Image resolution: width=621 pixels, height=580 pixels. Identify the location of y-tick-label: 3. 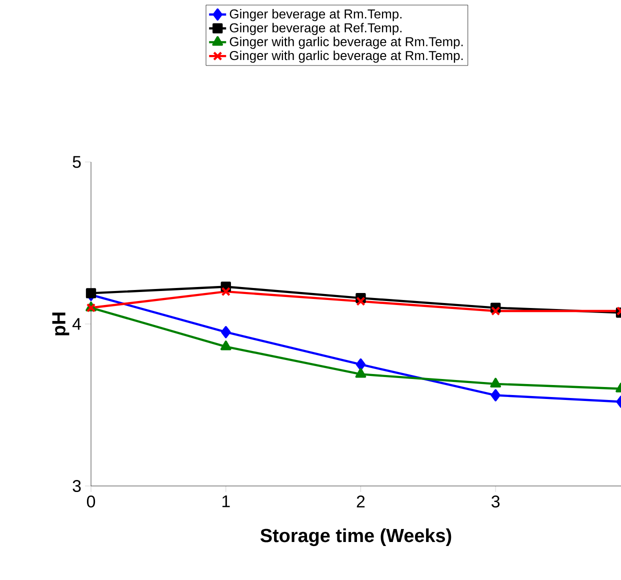
(76, 486).